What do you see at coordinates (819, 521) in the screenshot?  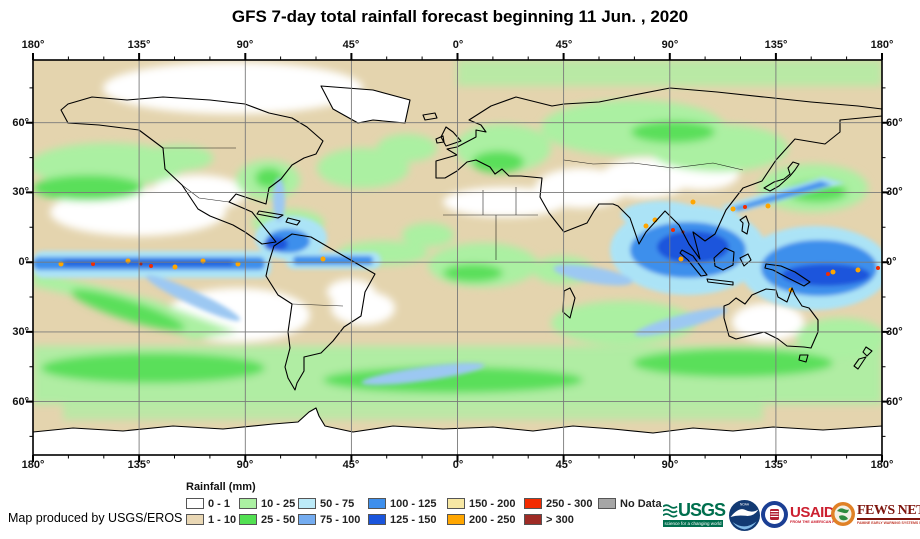 I see `usaid-tagline: FROM THE AMERICAN PEOPLE` at bounding box center [819, 521].